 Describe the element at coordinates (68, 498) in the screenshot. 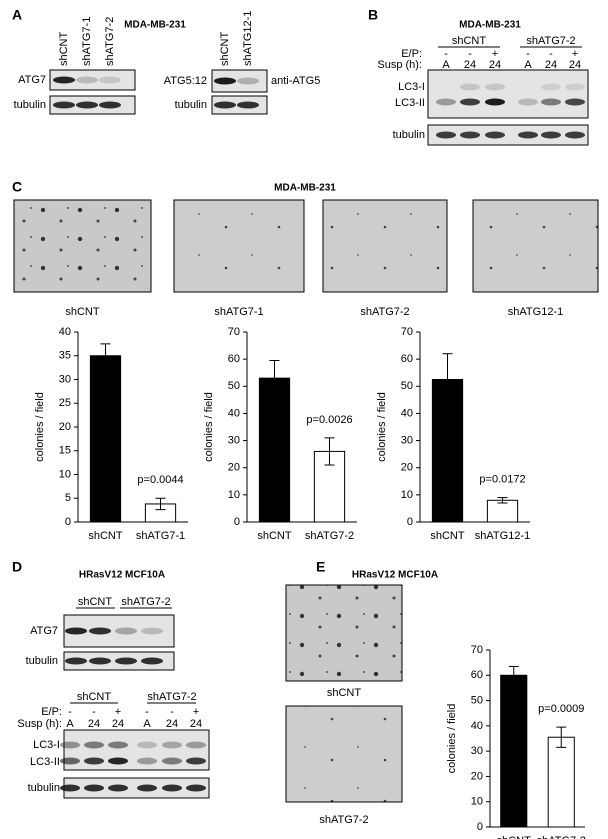

I see `y-tick-label: 5` at that location.